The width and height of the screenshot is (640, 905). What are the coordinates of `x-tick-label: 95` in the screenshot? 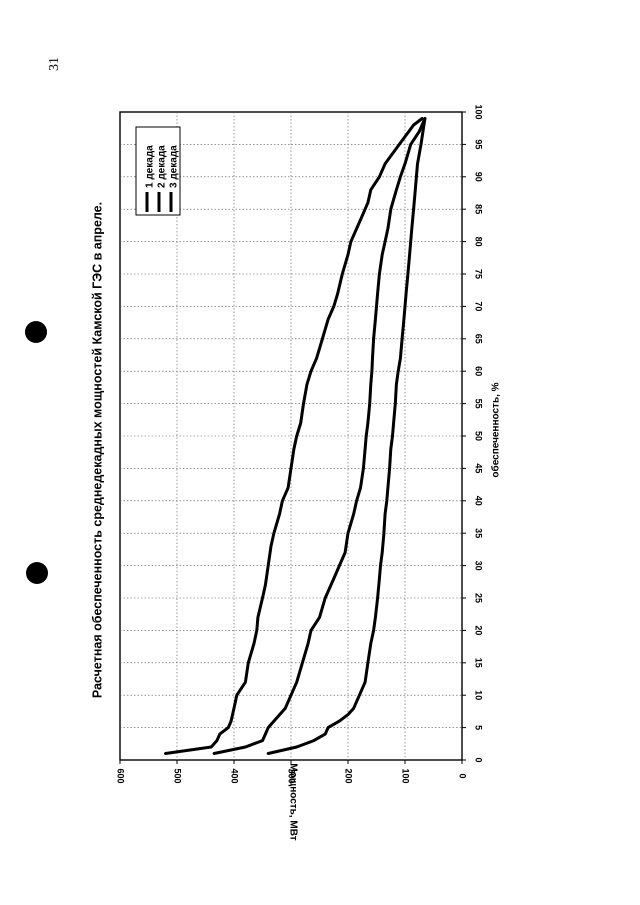 It's located at (479, 144).